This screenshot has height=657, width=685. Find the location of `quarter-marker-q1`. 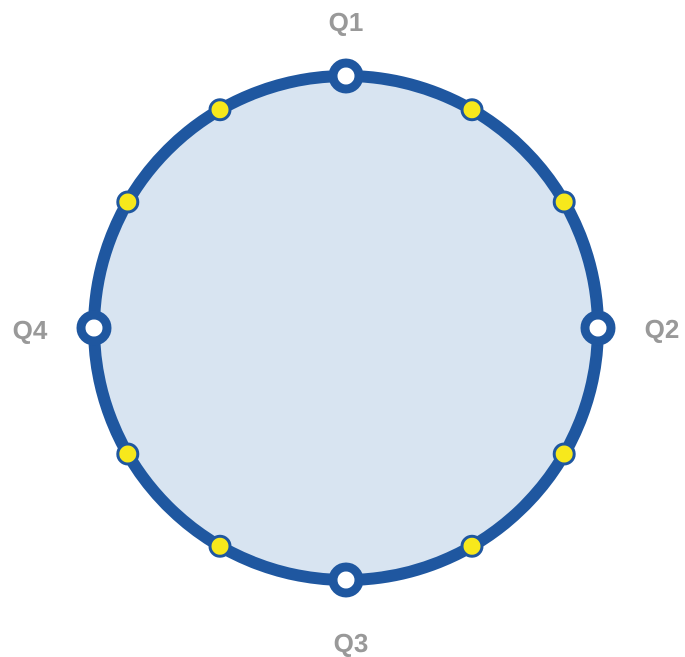

quarter-marker-q1 is located at coordinates (346, 76).